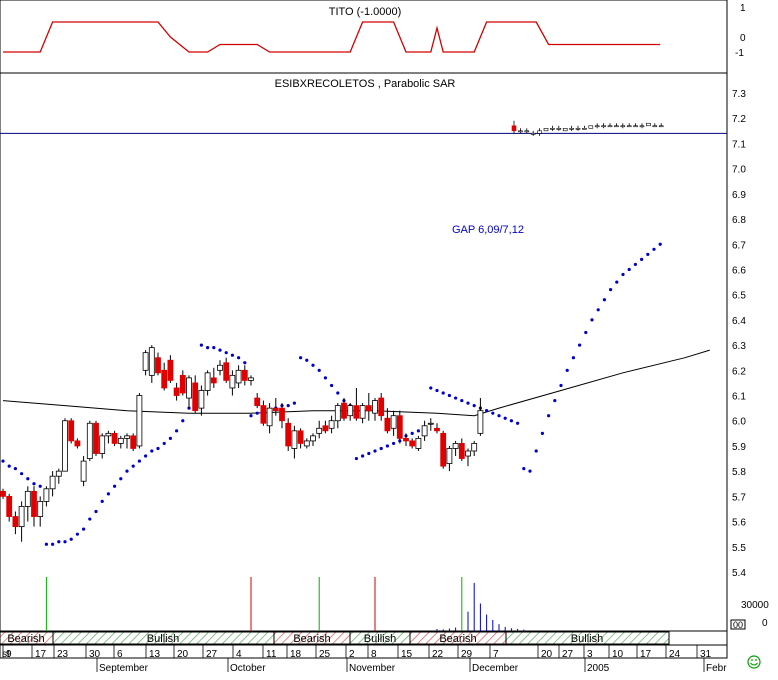 The height and width of the screenshot is (680, 778). I want to click on volume-tick-30000: 30000, so click(755, 605).